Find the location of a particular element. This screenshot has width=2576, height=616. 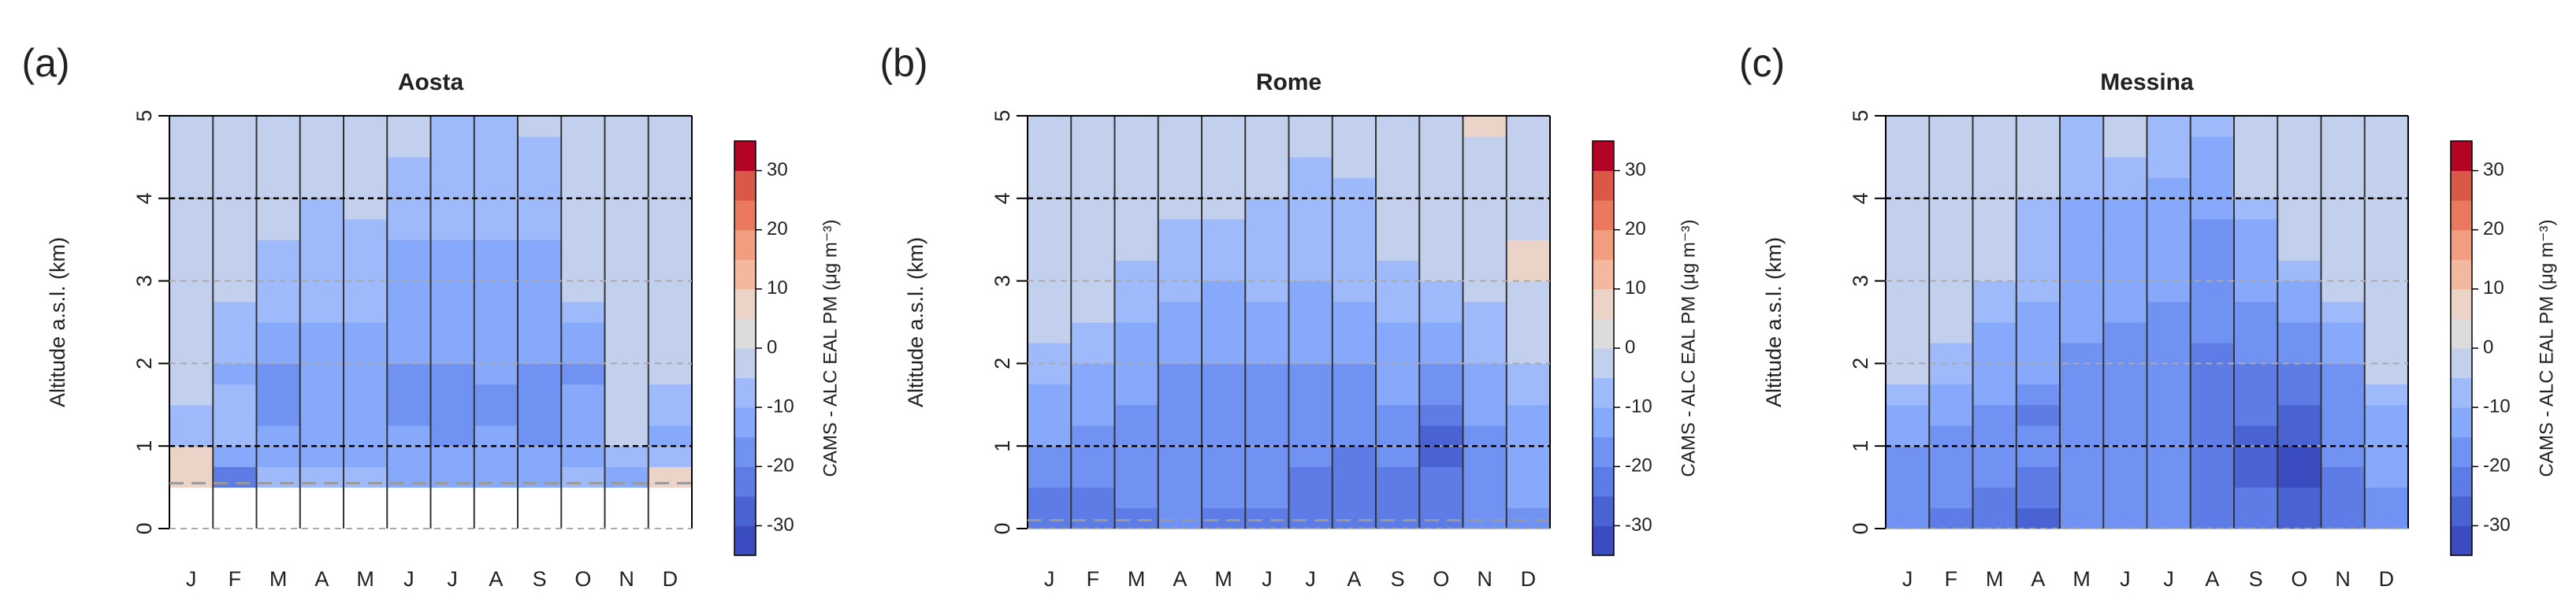

colorbar-label: CAMS - ALC EAL PM (μg m⁻³) is located at coordinates (1688, 348).